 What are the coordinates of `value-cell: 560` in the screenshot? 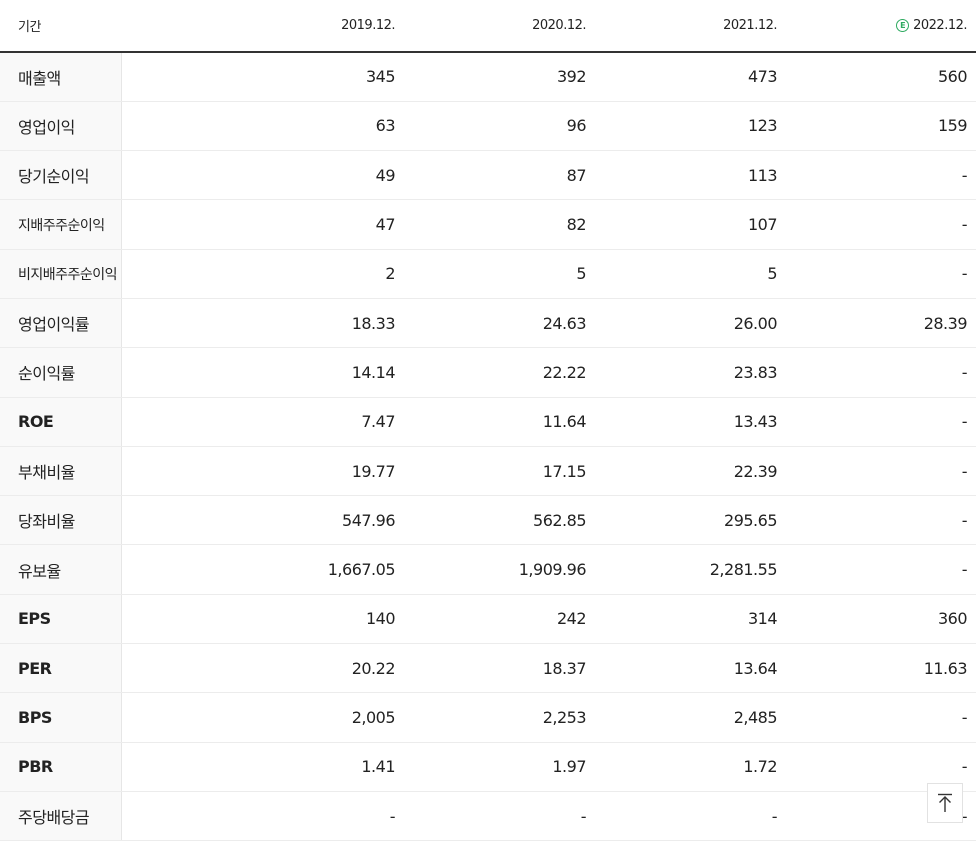 It's located at (881, 77).